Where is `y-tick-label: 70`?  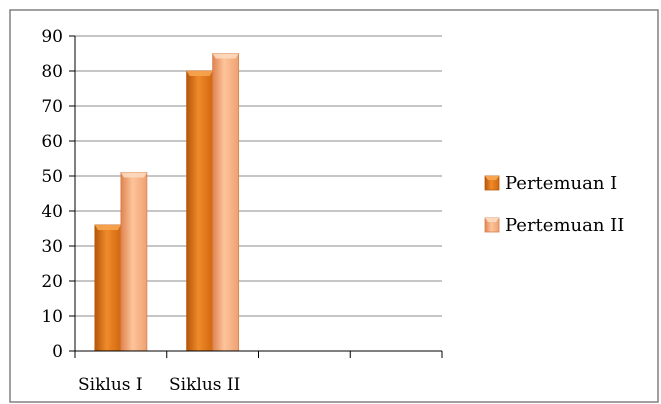
y-tick-label: 70 is located at coordinates (52, 107).